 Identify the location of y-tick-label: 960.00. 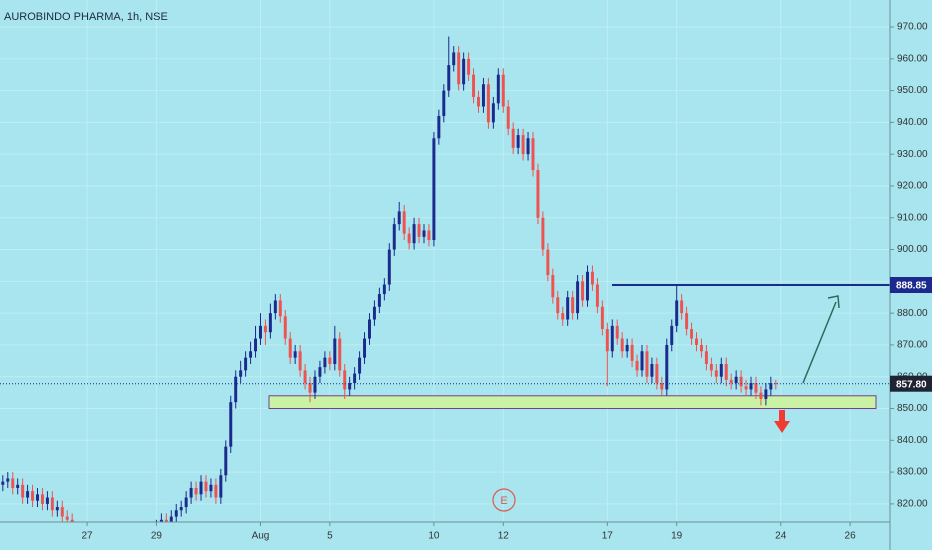
(912, 58).